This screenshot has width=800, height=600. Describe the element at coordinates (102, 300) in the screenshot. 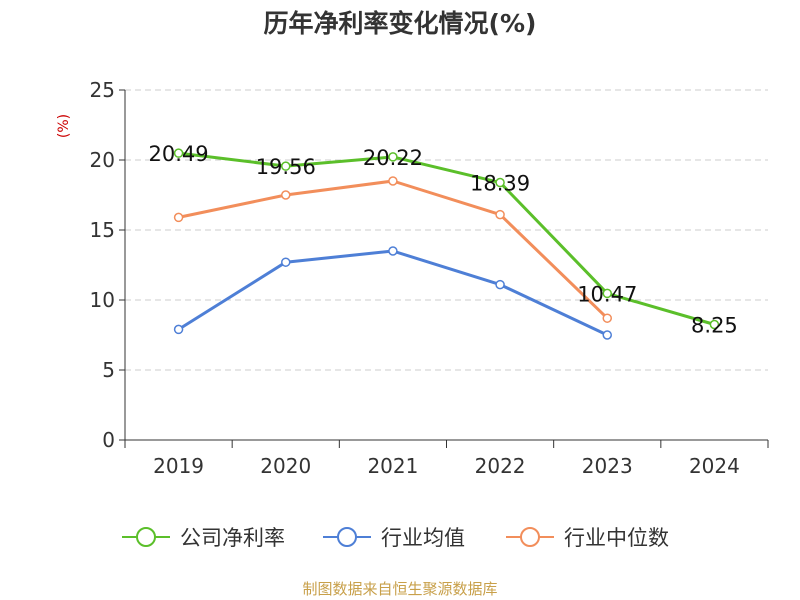

I see `y-tick-label: 10` at that location.